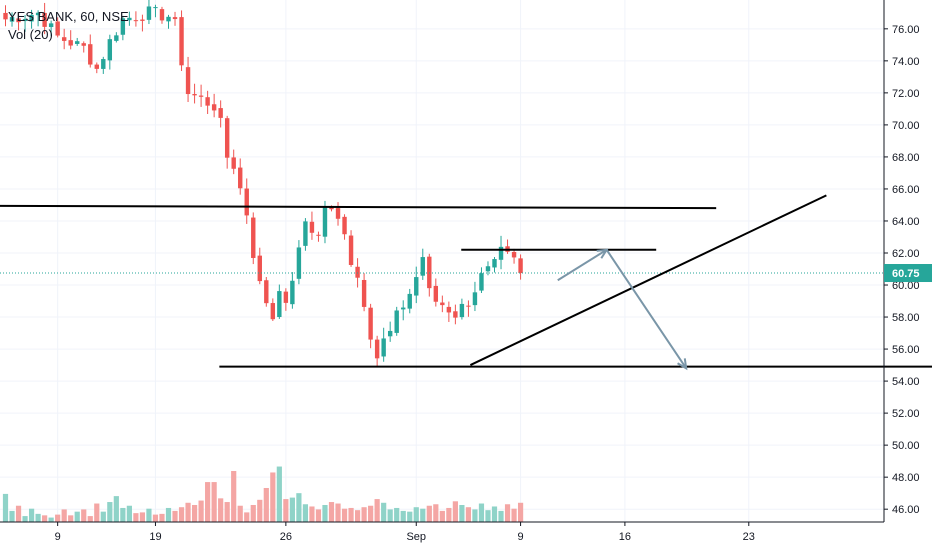 This screenshot has height=550, width=932. I want to click on volume-label: Vol (20), so click(30, 34).